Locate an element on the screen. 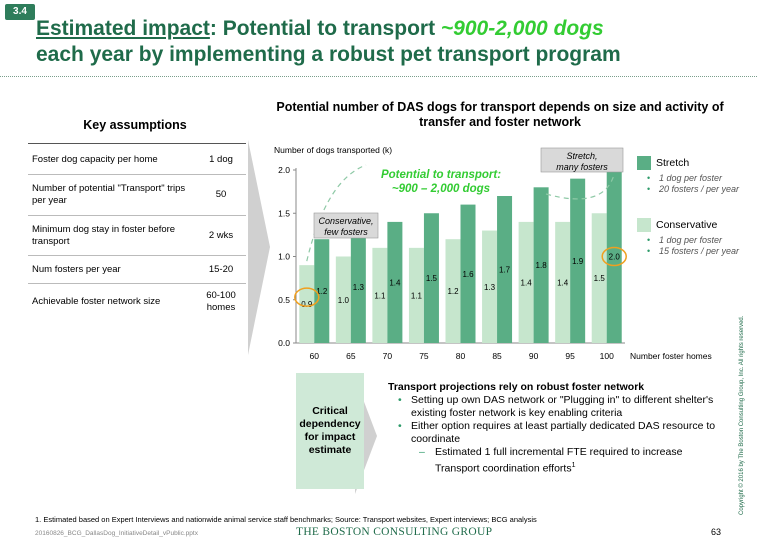  assumption-row: Foster dog capacity per home 1 dog is located at coordinates (137, 160).